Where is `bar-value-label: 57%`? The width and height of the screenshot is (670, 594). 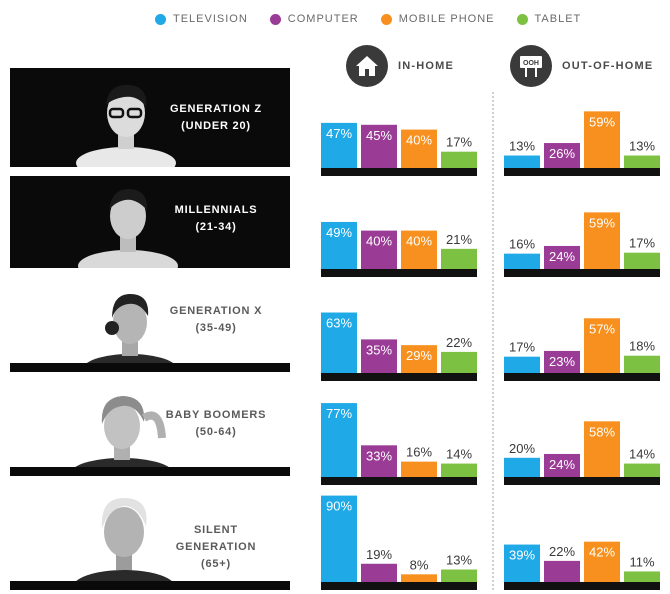
bar-value-label: 57% is located at coordinates (602, 328).